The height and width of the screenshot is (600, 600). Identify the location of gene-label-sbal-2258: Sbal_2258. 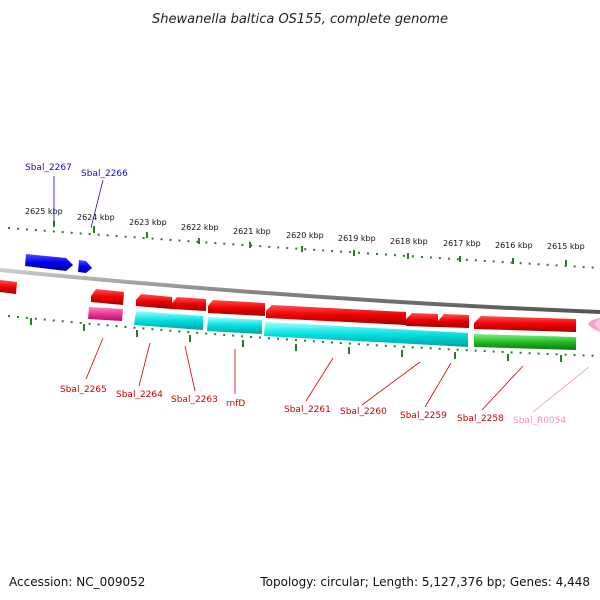
(480, 419).